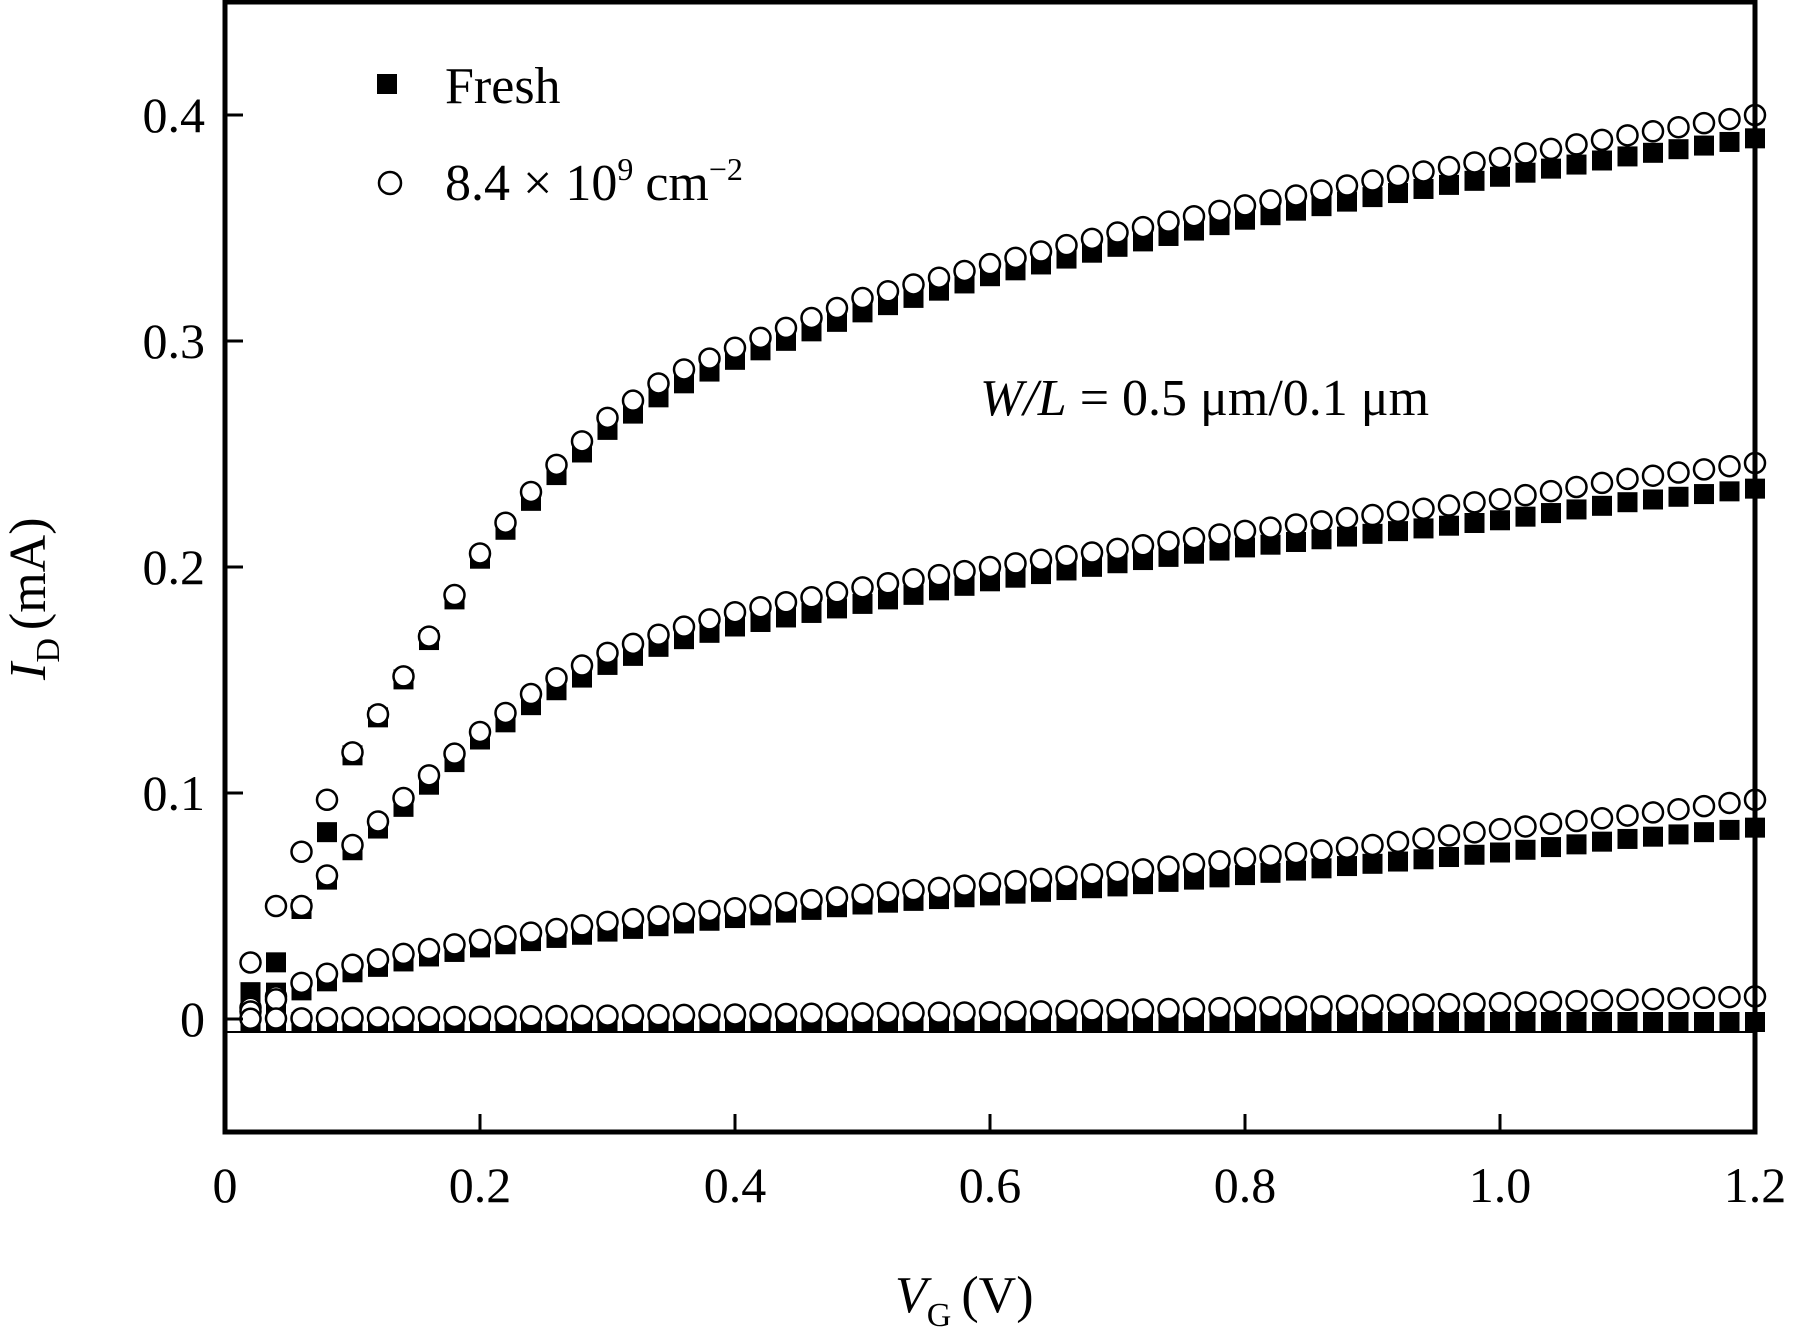 The height and width of the screenshot is (1332, 1795). I want to click on legend: Fresh 8.4 × 109 cm−2, so click(560, 135).